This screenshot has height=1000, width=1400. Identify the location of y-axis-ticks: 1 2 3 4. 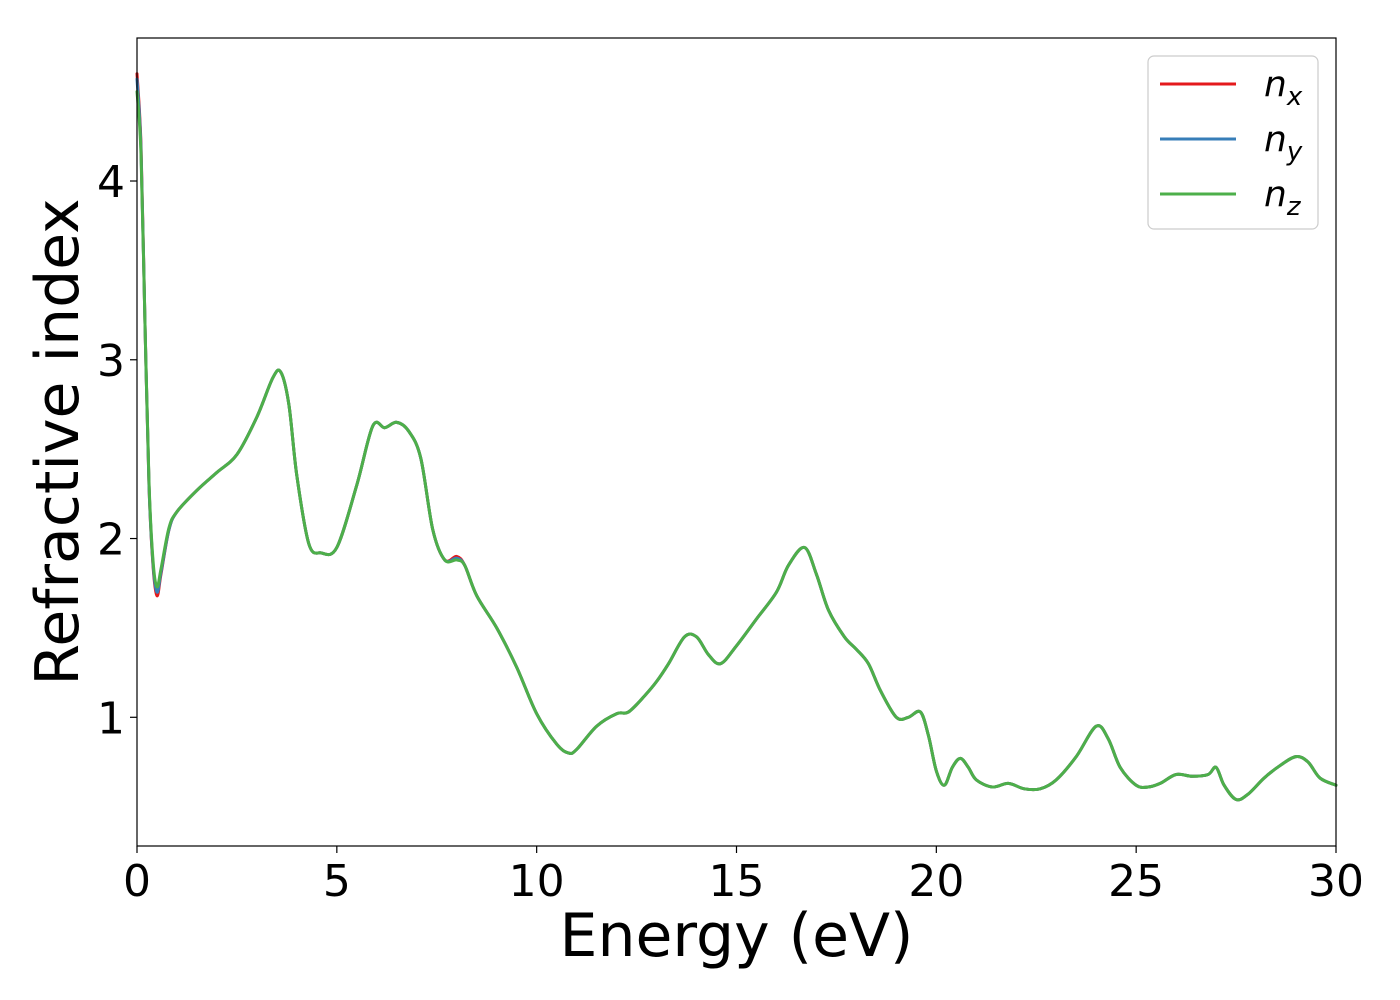
(117, 450).